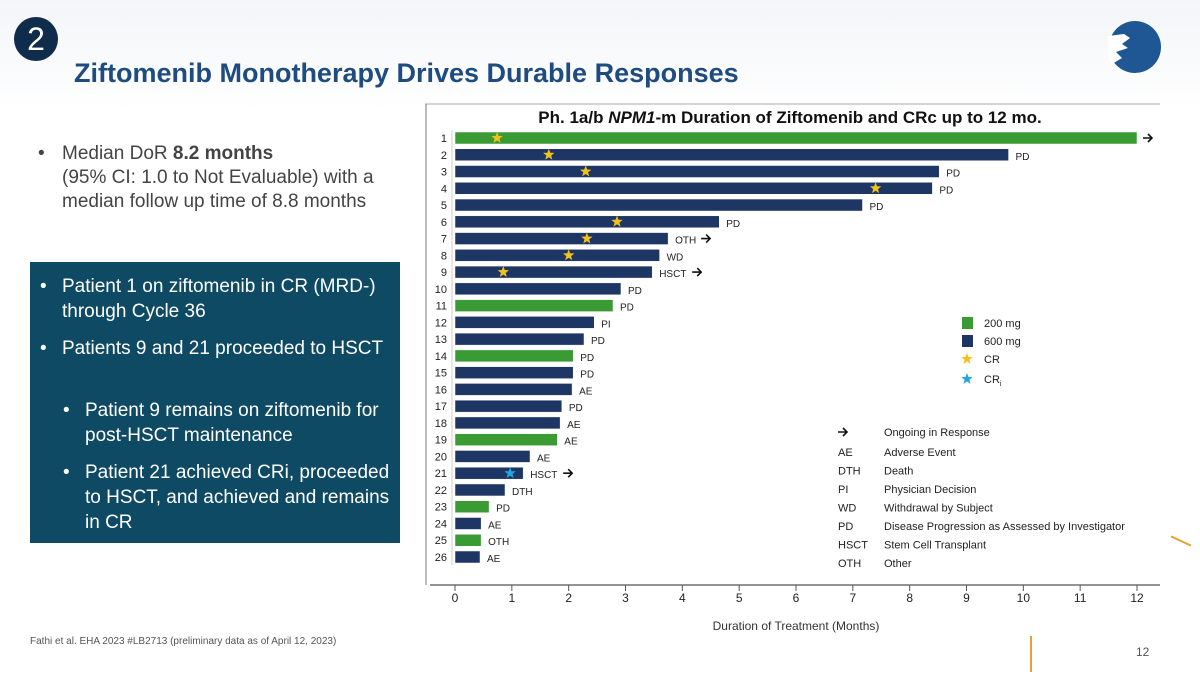  I want to click on patient-label: 9, so click(444, 273).